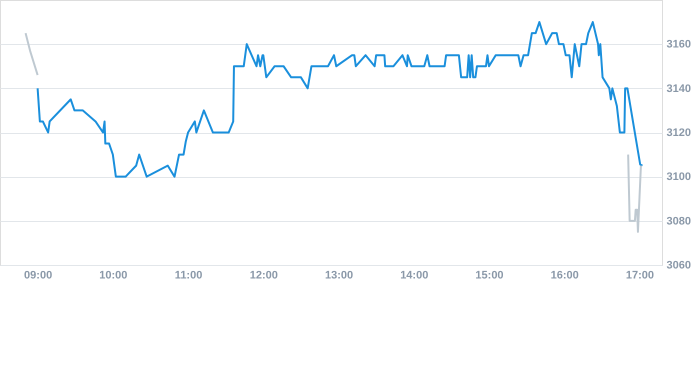 The height and width of the screenshot is (365, 693). Describe the element at coordinates (634, 193) in the screenshot. I see `line-series` at that location.